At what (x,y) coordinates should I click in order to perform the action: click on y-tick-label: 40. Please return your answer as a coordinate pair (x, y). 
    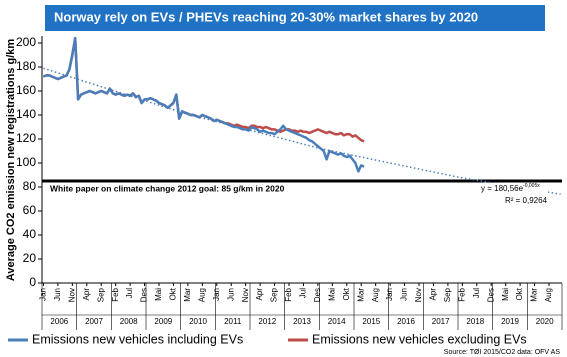
    Looking at the image, I should click on (30, 234).